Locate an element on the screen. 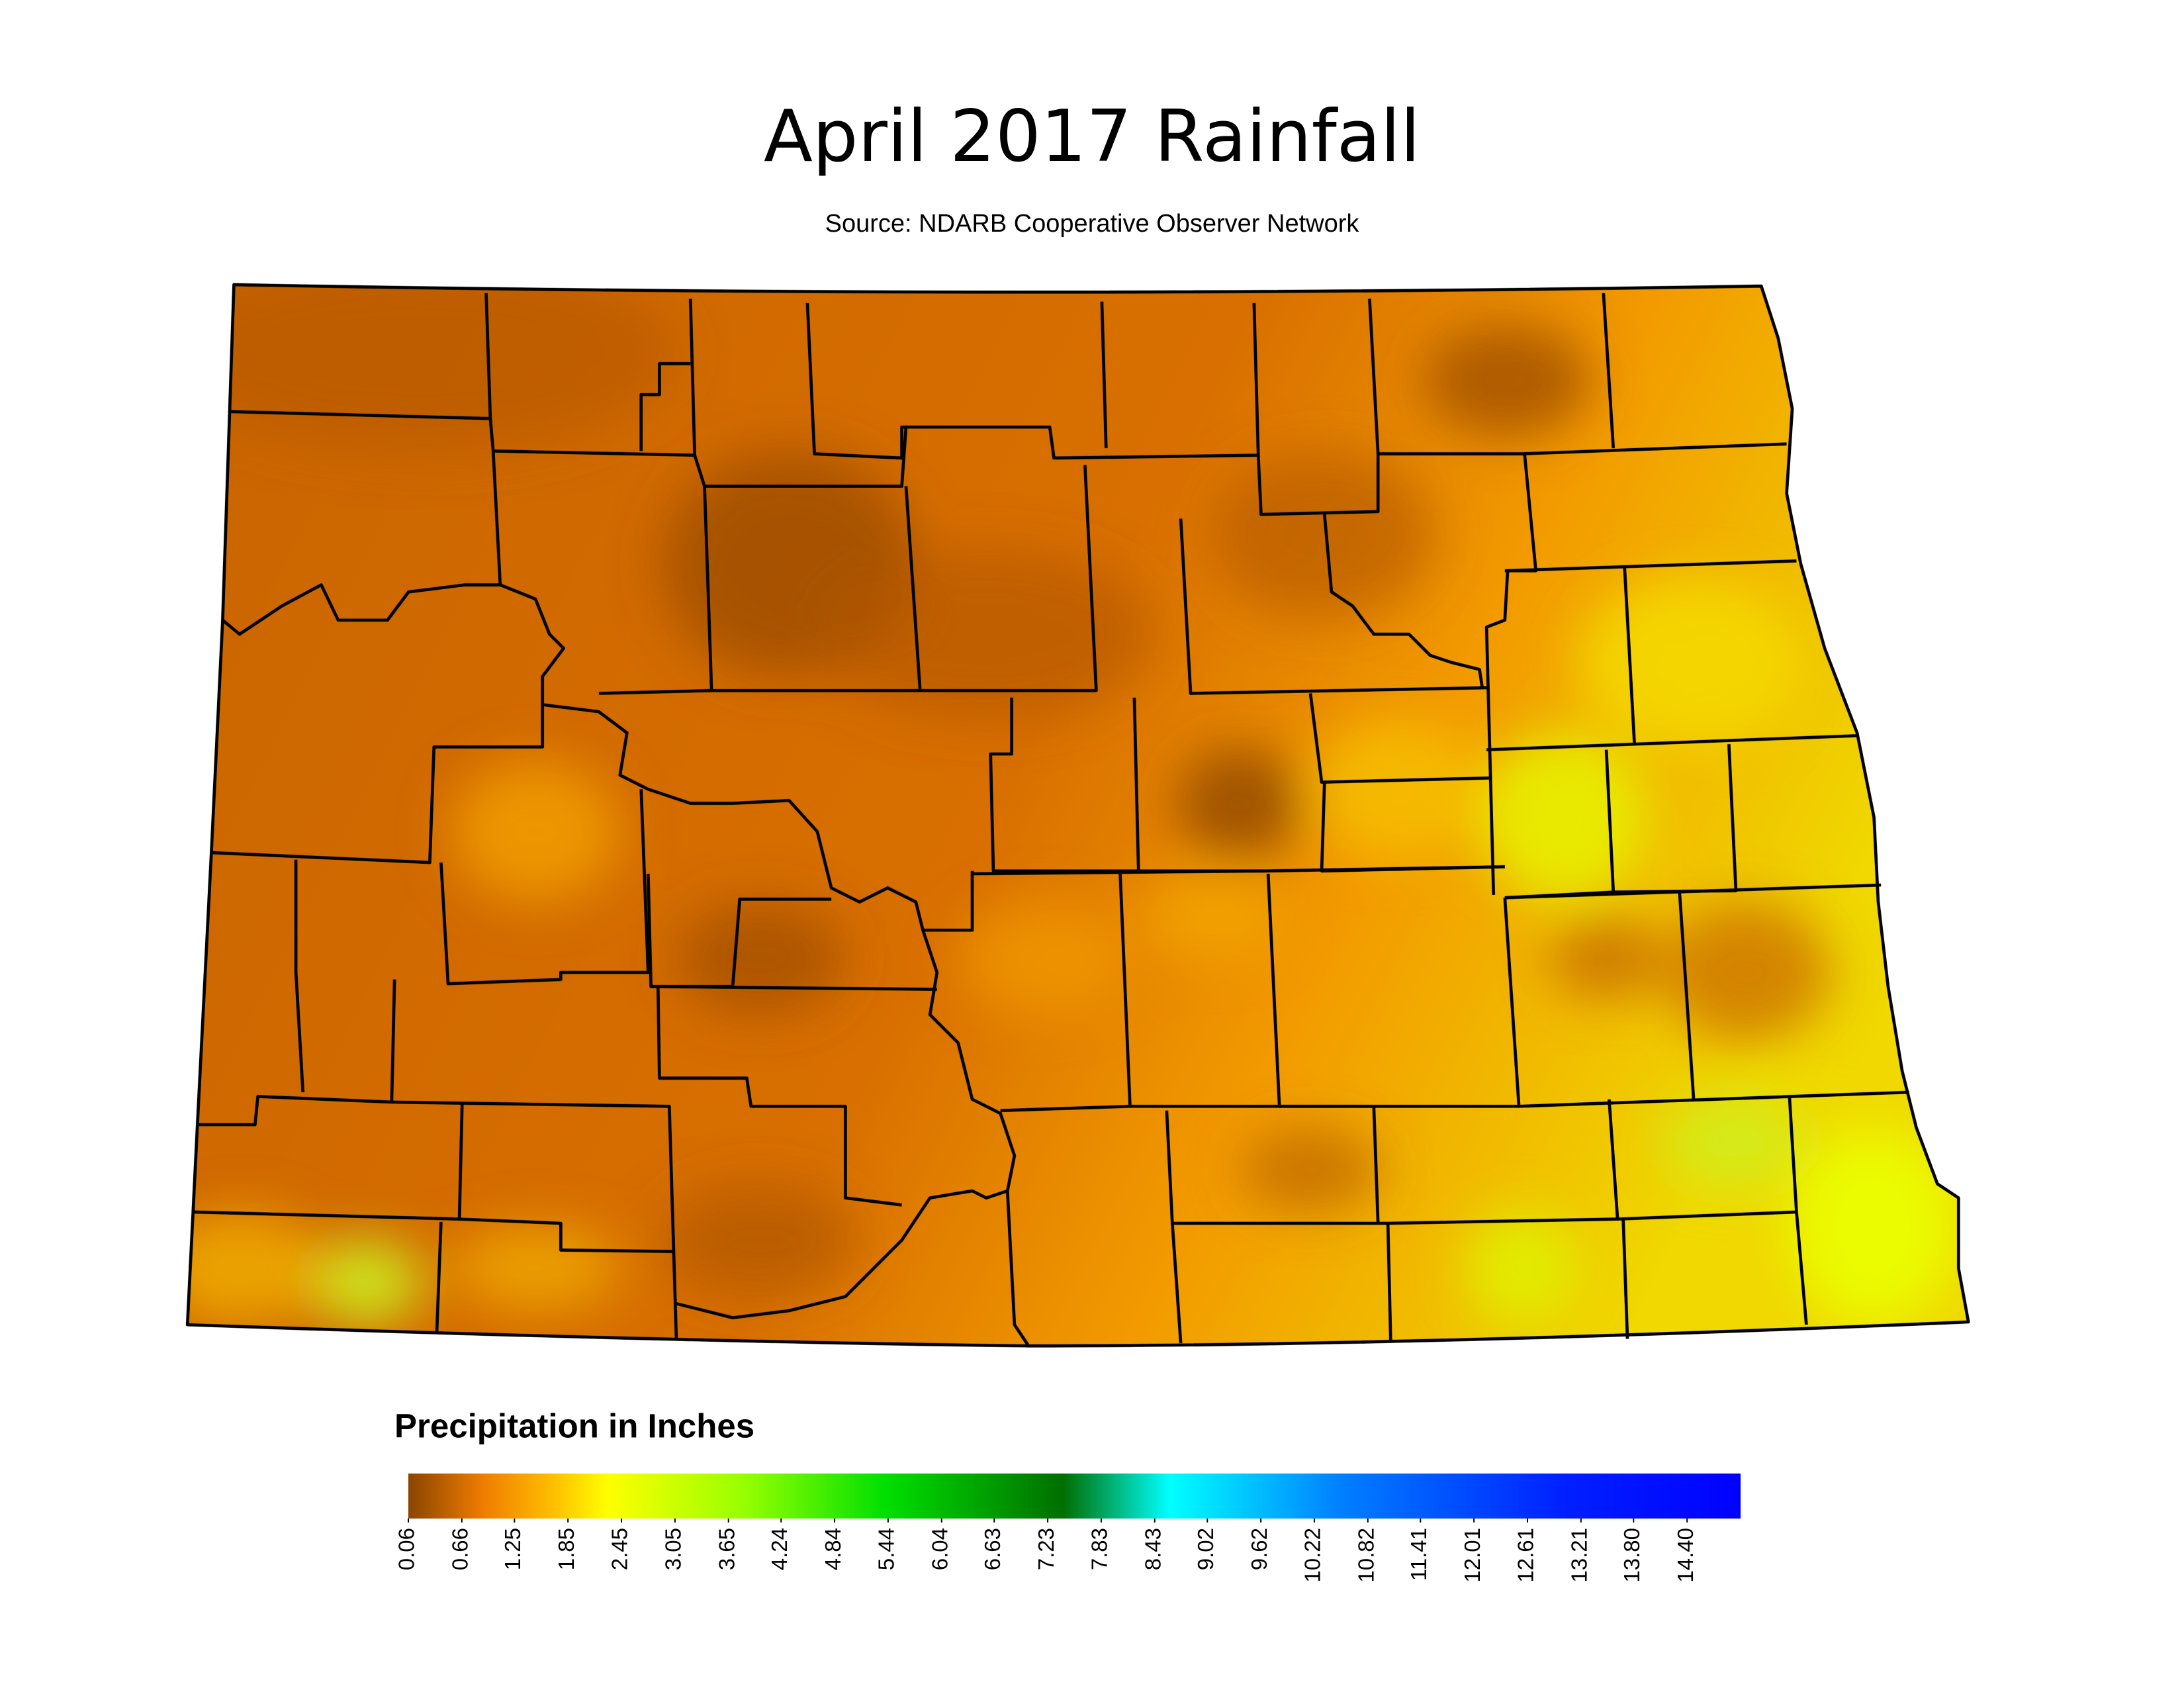 The width and height of the screenshot is (2184, 1688). colorbar-tick-label: 12.01 is located at coordinates (1472, 1555).